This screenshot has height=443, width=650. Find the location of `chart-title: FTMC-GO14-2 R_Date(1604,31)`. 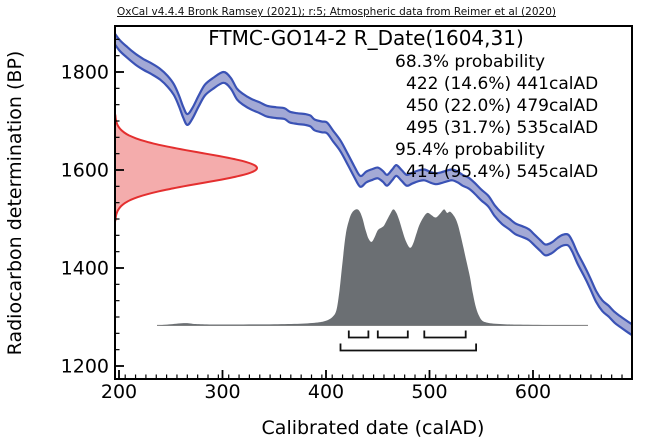

chart-title: FTMC-GO14-2 R_Date(1604,31) is located at coordinates (366, 38).